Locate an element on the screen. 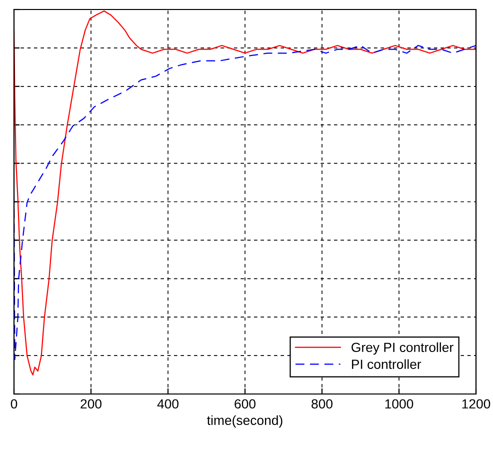 This screenshot has width=493, height=449. legend-label: PI controller is located at coordinates (387, 364).